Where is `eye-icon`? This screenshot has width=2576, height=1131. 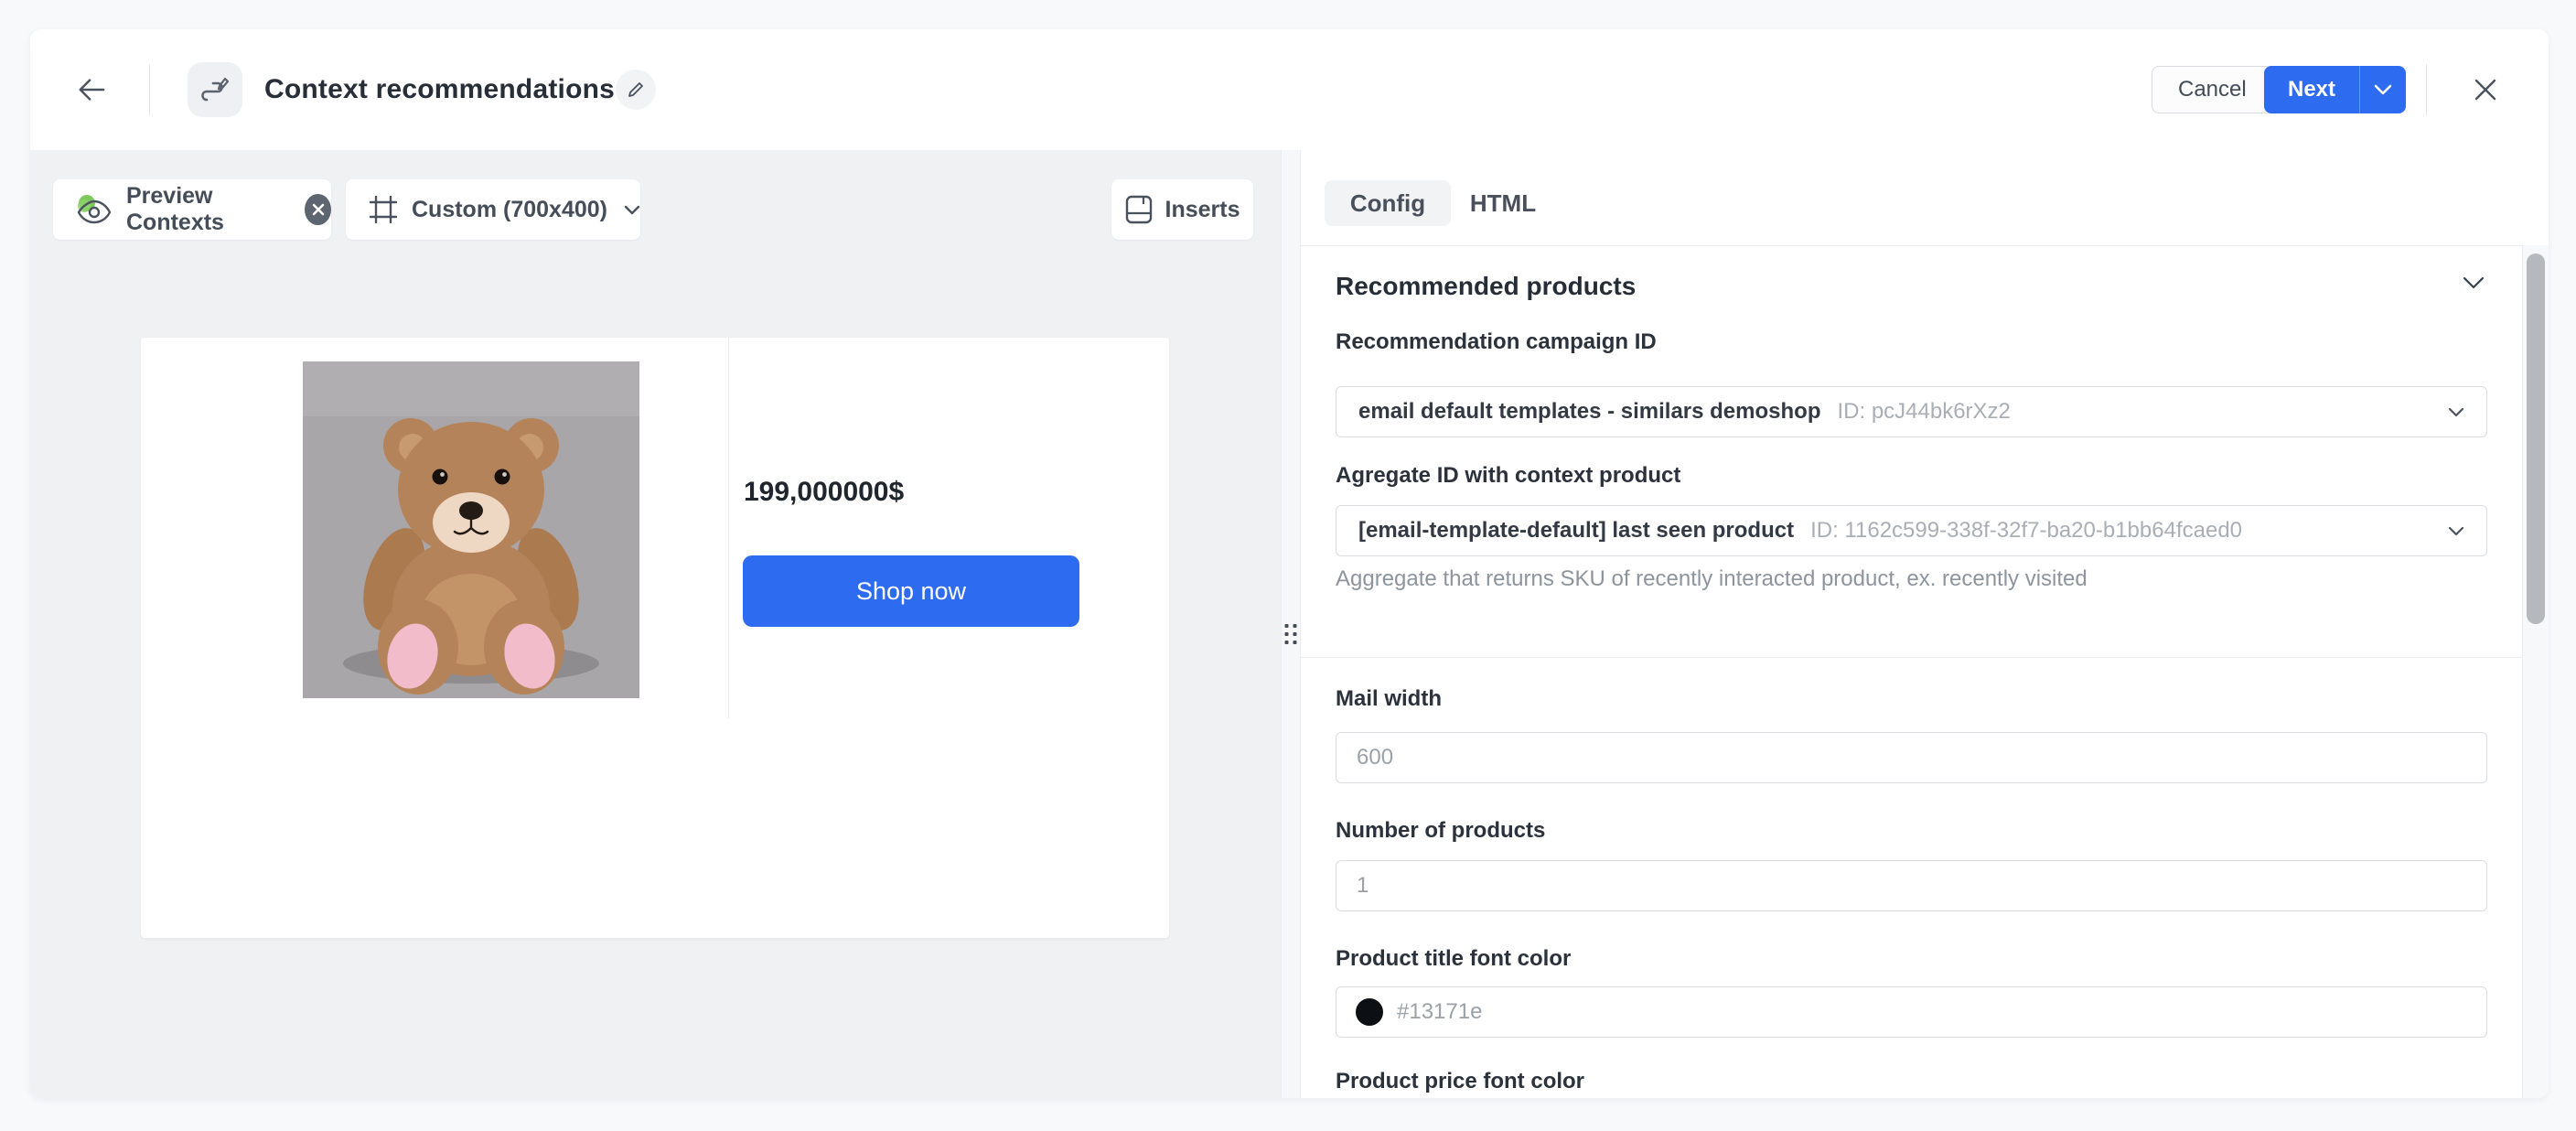 eye-icon is located at coordinates (94, 210).